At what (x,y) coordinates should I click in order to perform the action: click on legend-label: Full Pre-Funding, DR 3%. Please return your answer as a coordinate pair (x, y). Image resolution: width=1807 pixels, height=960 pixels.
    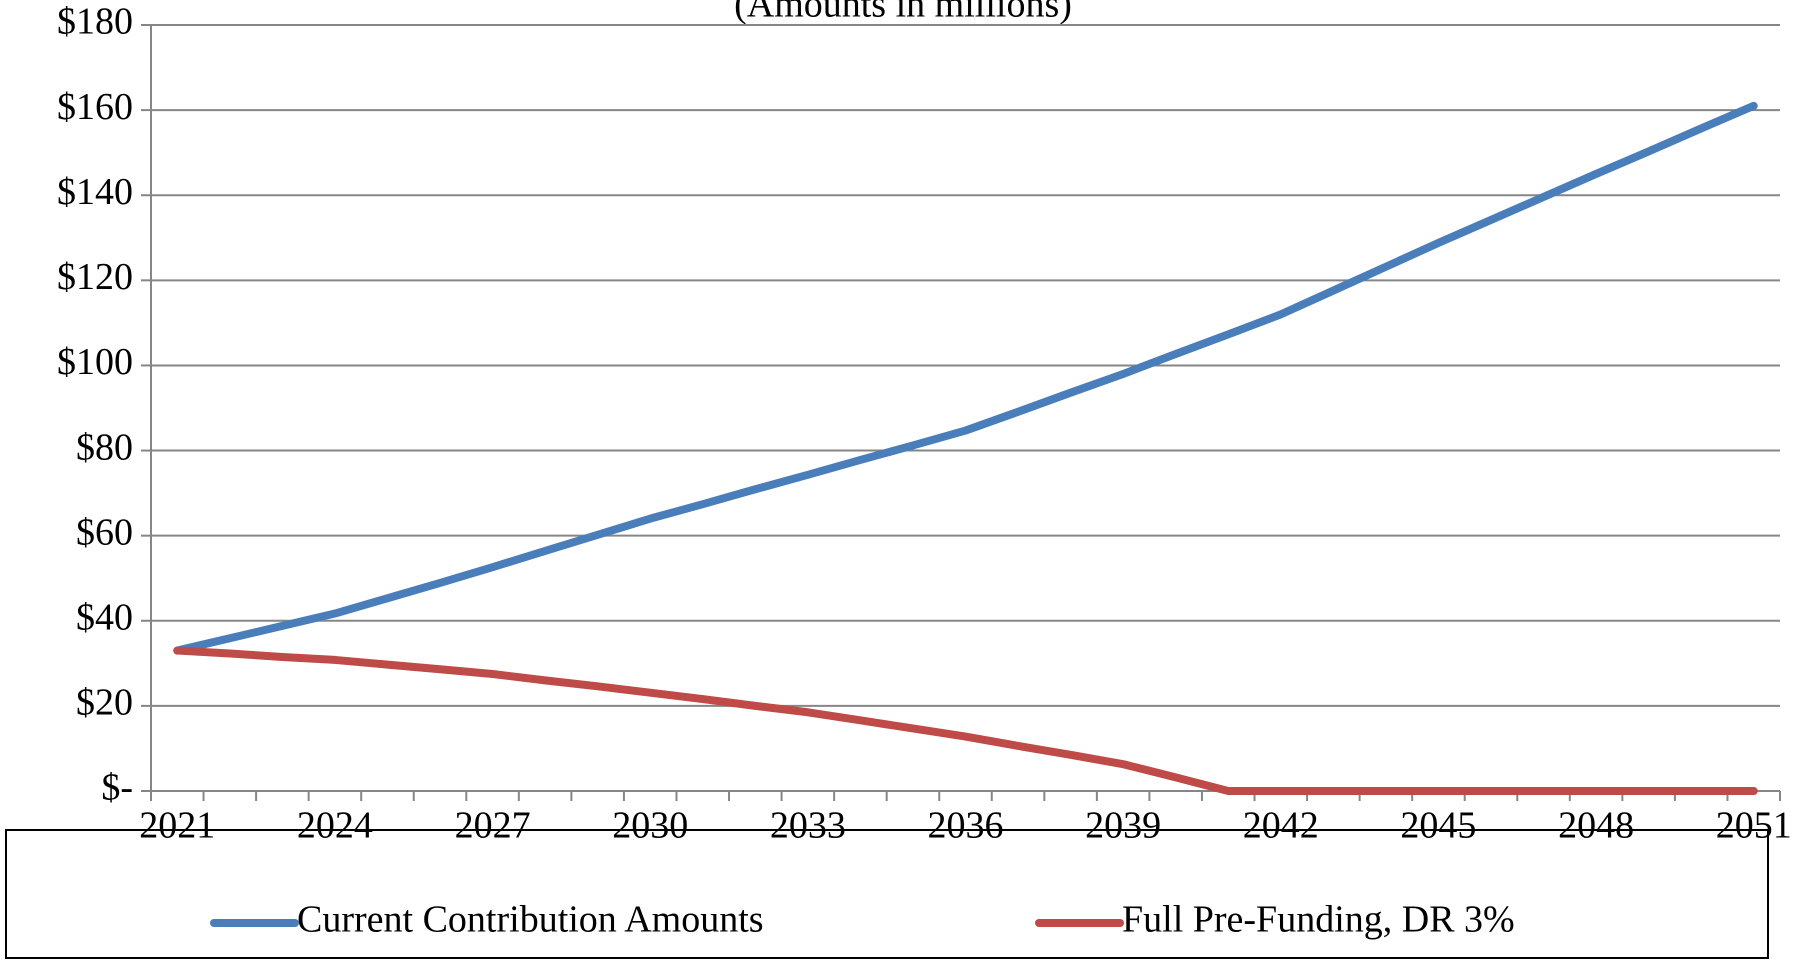
    Looking at the image, I should click on (1318, 920).